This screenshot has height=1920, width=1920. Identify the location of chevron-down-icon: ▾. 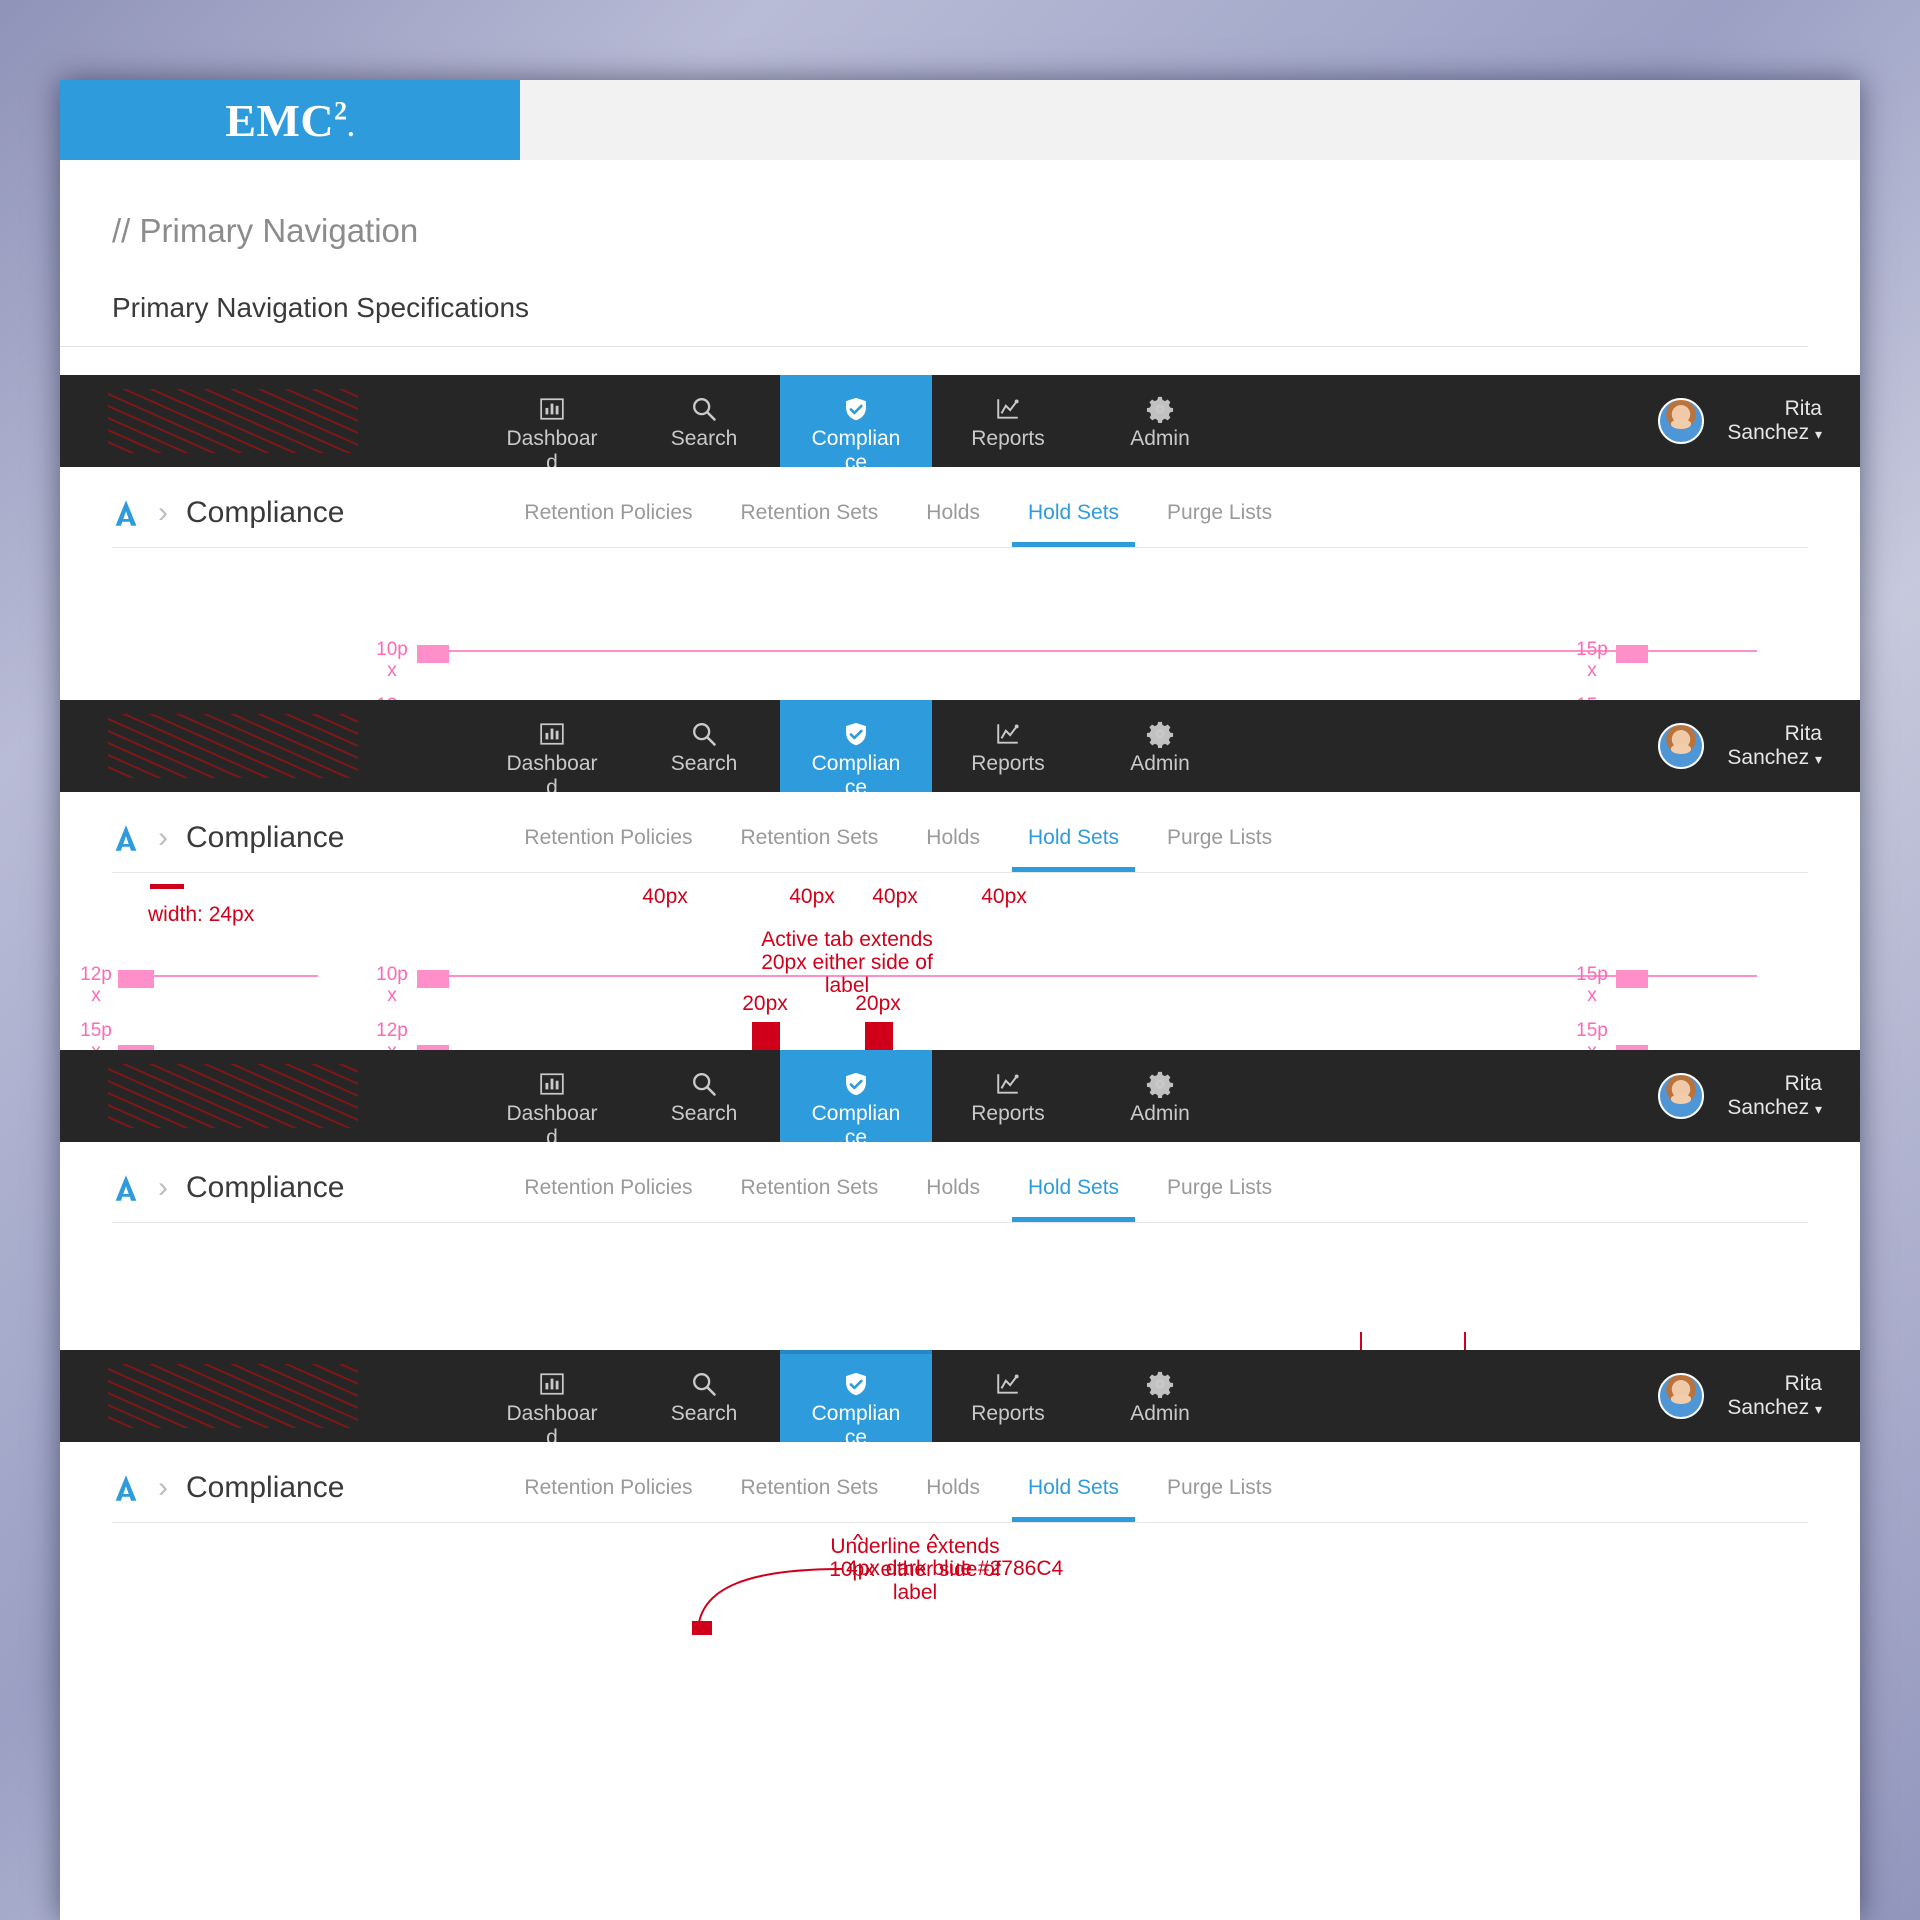
(1818, 433).